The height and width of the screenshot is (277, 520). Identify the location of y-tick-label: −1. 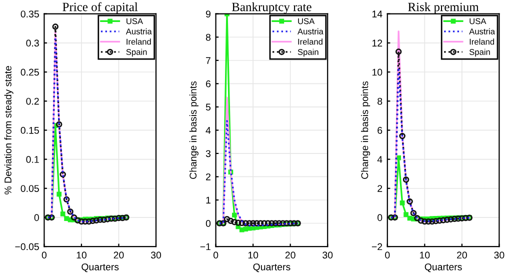
(205, 246).